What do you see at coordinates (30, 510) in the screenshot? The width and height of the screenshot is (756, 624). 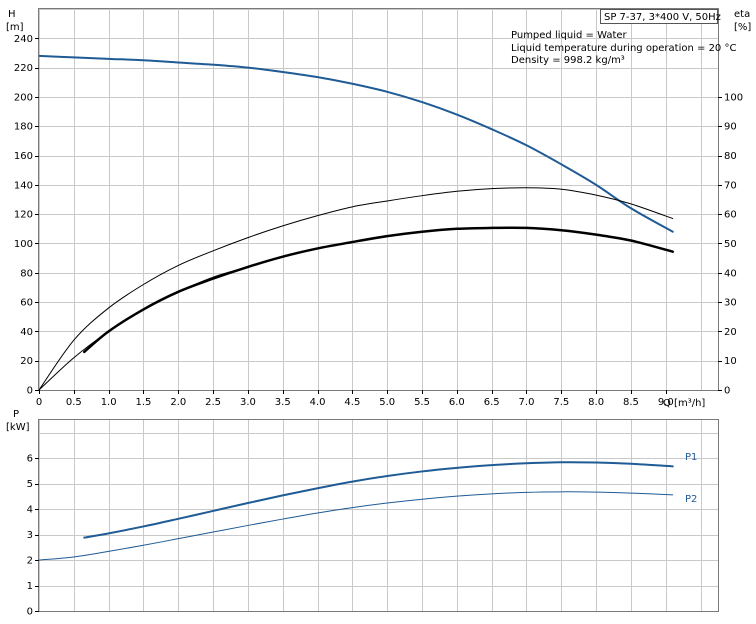 I see `p-tick-label: 4` at bounding box center [30, 510].